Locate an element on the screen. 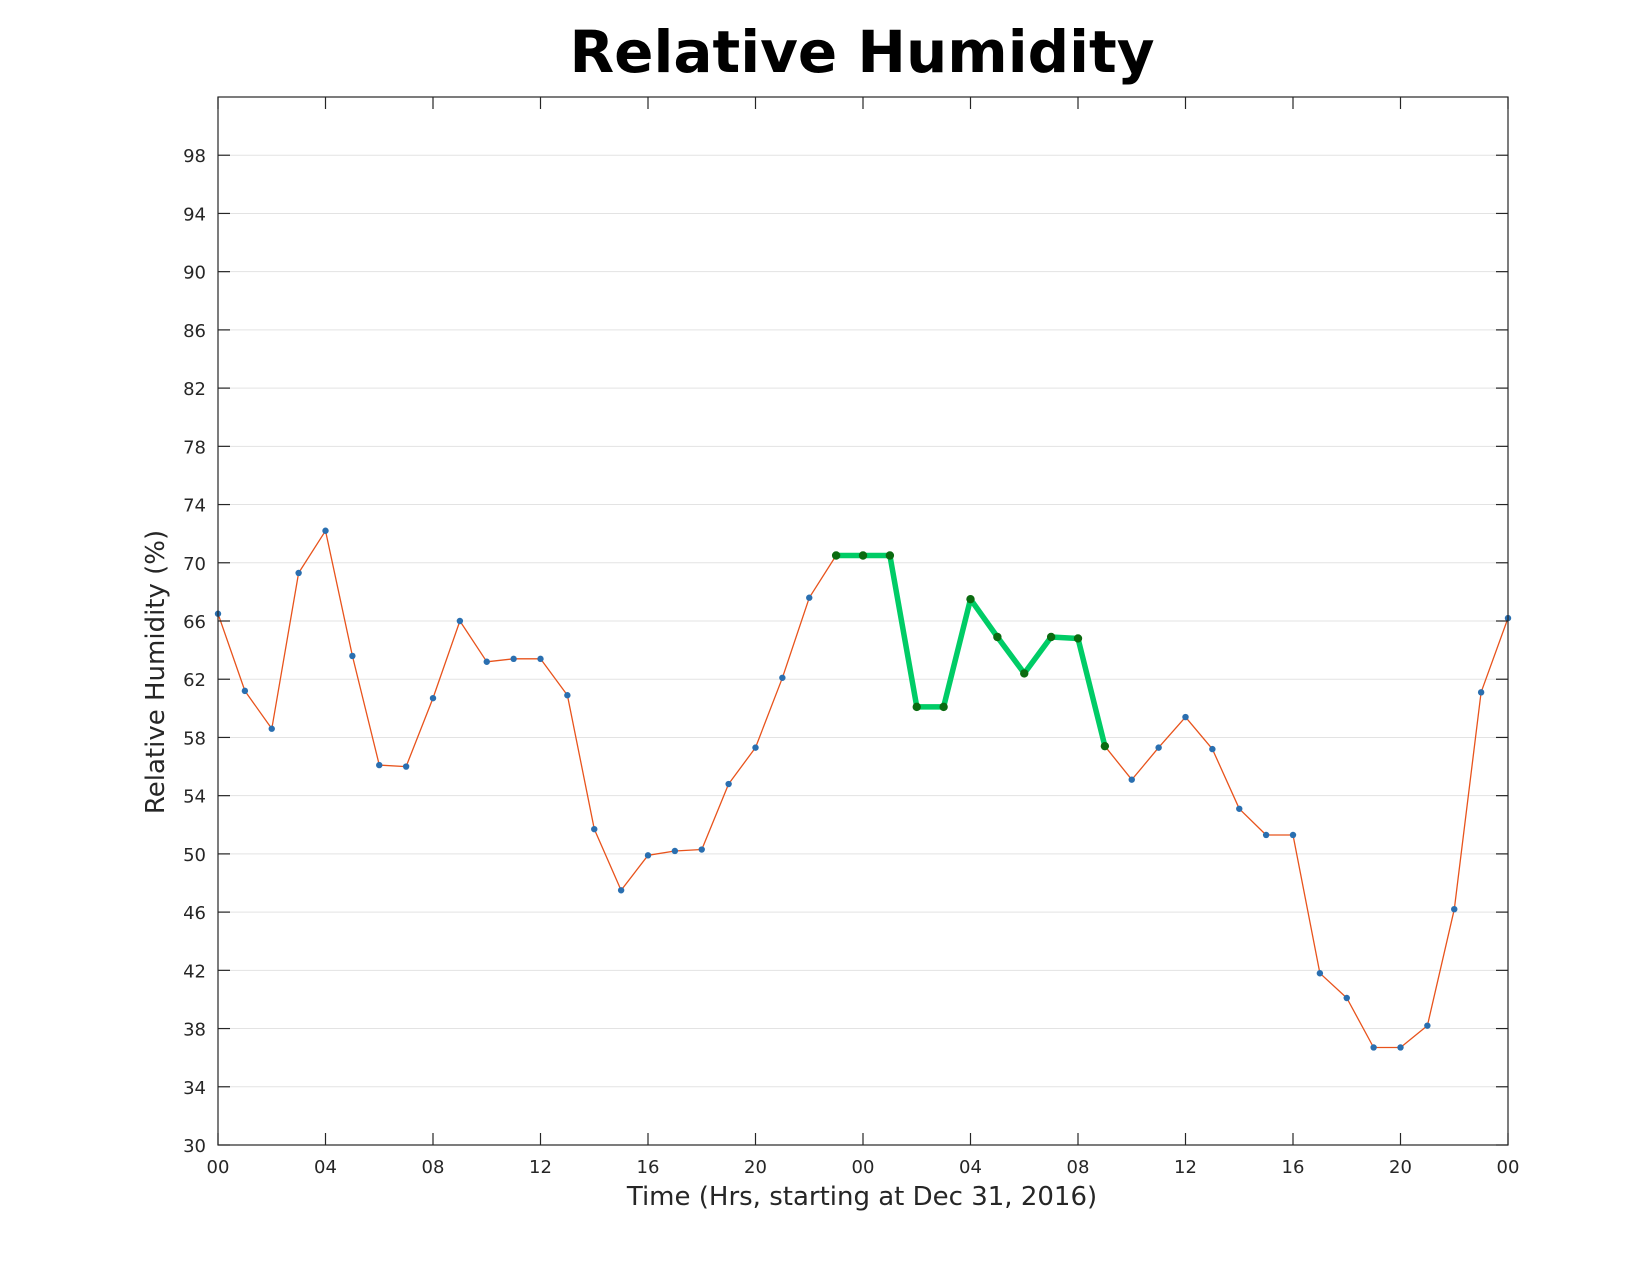 This screenshot has width=1650, height=1275. chart-title: Relative Humidity is located at coordinates (861, 52).